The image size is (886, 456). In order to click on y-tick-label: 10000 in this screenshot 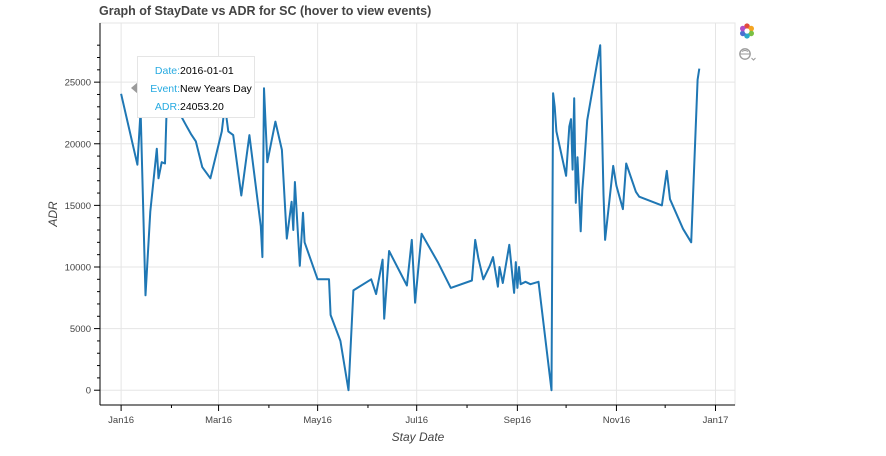, I will do `click(78, 267)`.